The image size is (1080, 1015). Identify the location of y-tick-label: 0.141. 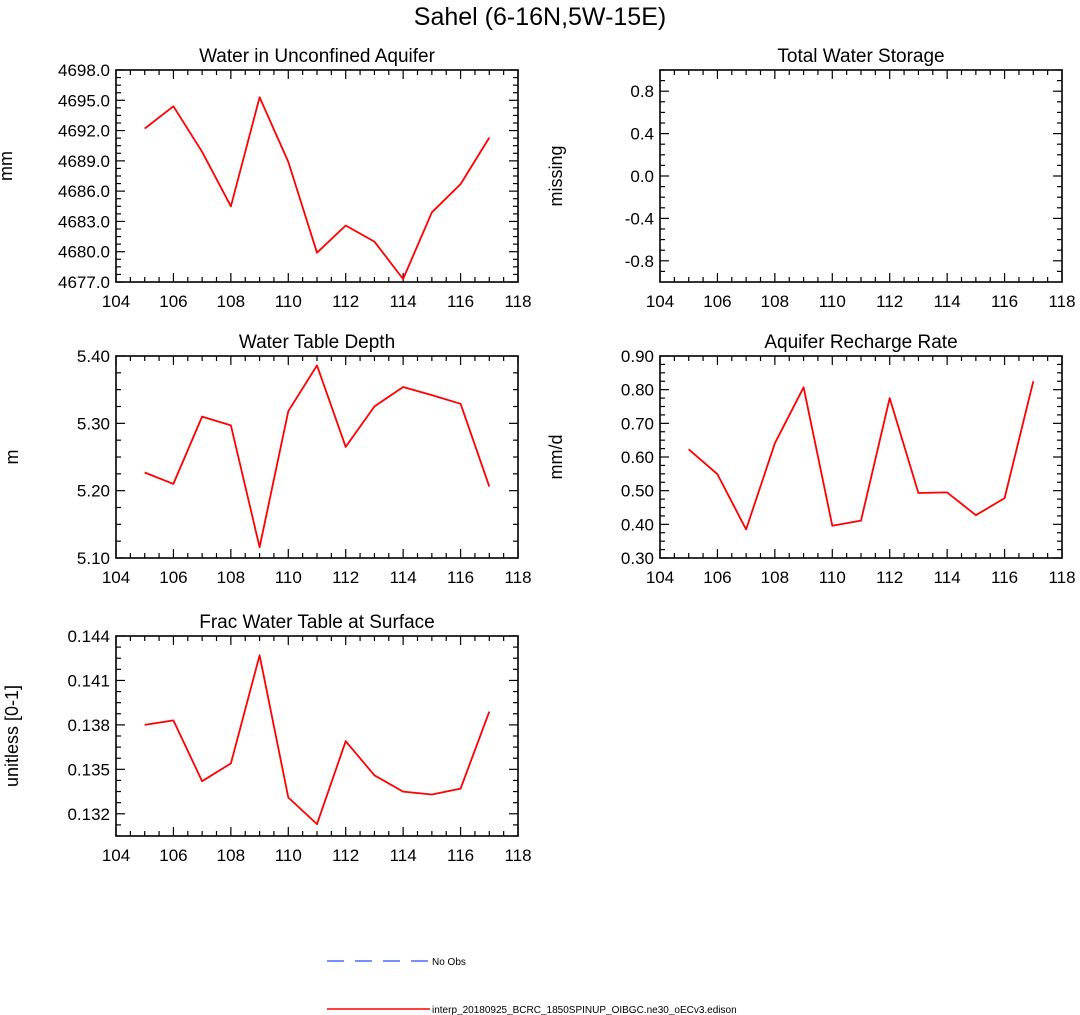
(88, 680).